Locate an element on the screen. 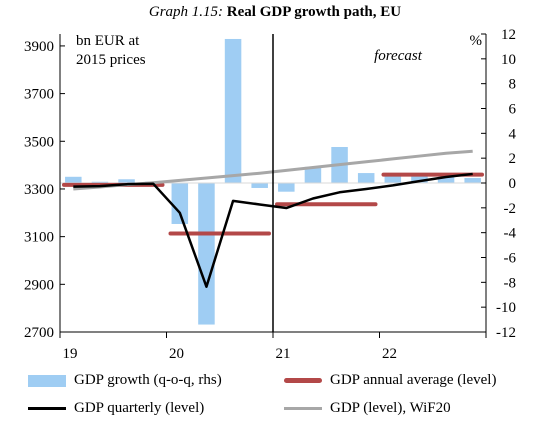 The image size is (550, 427). left-tick-label: 2700 is located at coordinates (39, 333).